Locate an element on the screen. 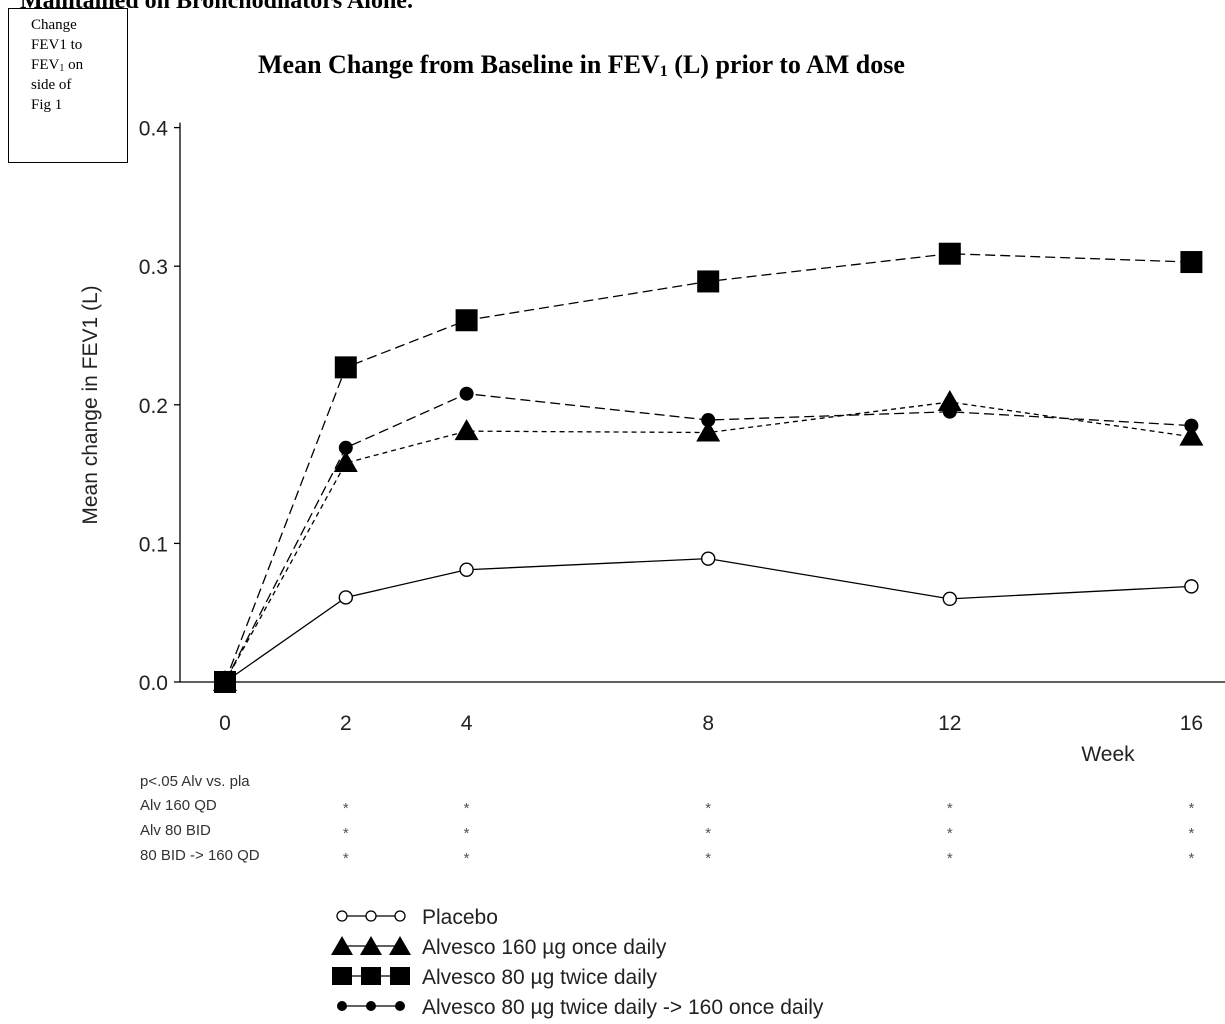 The image size is (1225, 1024). y-tick-label: 0.4 is located at coordinates (154, 129).